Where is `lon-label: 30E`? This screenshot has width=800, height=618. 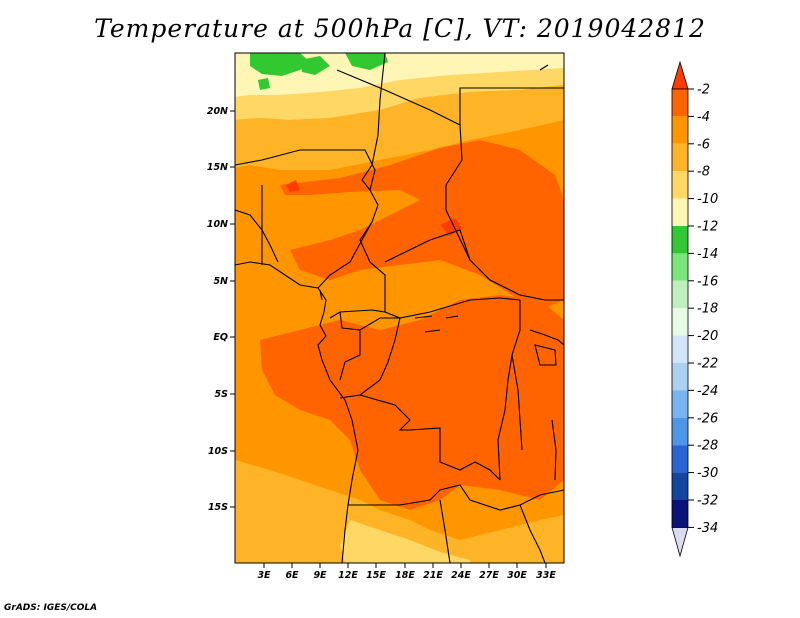 lon-label: 30E is located at coordinates (517, 575).